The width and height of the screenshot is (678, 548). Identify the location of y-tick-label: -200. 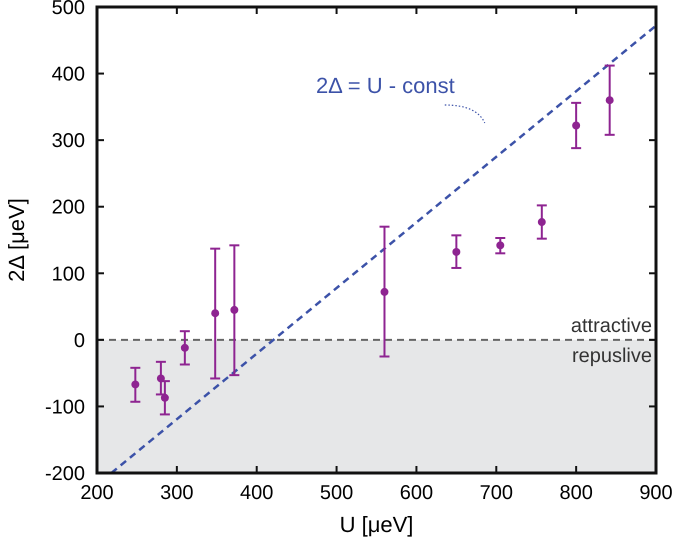
(64, 474).